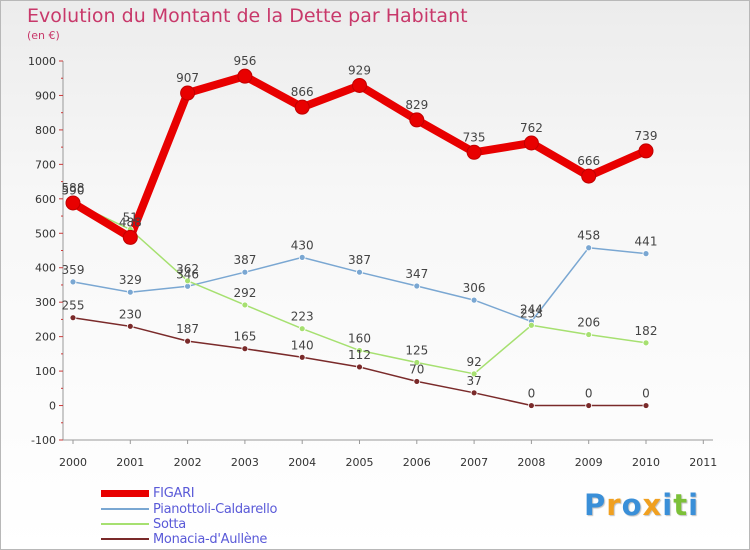  I want to click on y-tick-label: -100, so click(43, 440).